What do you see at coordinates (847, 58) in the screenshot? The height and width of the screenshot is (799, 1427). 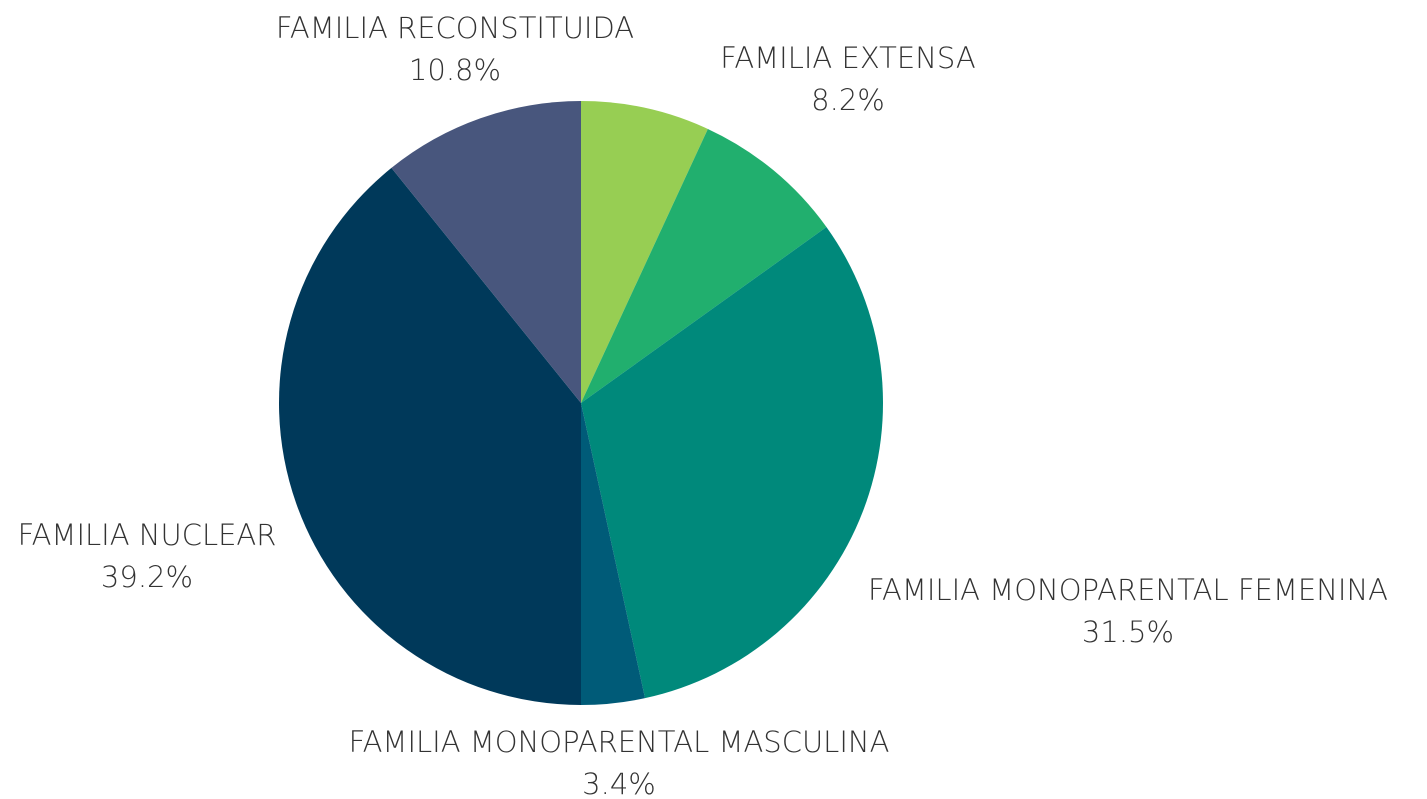 I see `slice-label: FAMILIA EXTENSA` at bounding box center [847, 58].